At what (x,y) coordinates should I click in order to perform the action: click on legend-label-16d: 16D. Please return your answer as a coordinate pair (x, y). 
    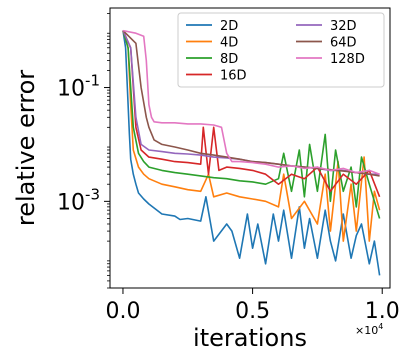
    Looking at the image, I should click on (233, 76).